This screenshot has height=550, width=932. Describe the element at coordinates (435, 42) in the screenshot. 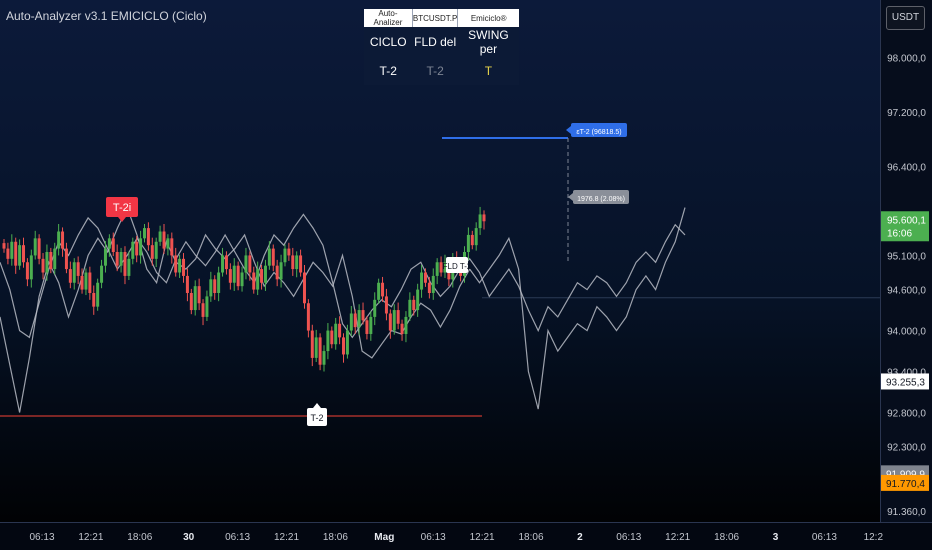

I see `table-cell-fld: FLD del` at that location.